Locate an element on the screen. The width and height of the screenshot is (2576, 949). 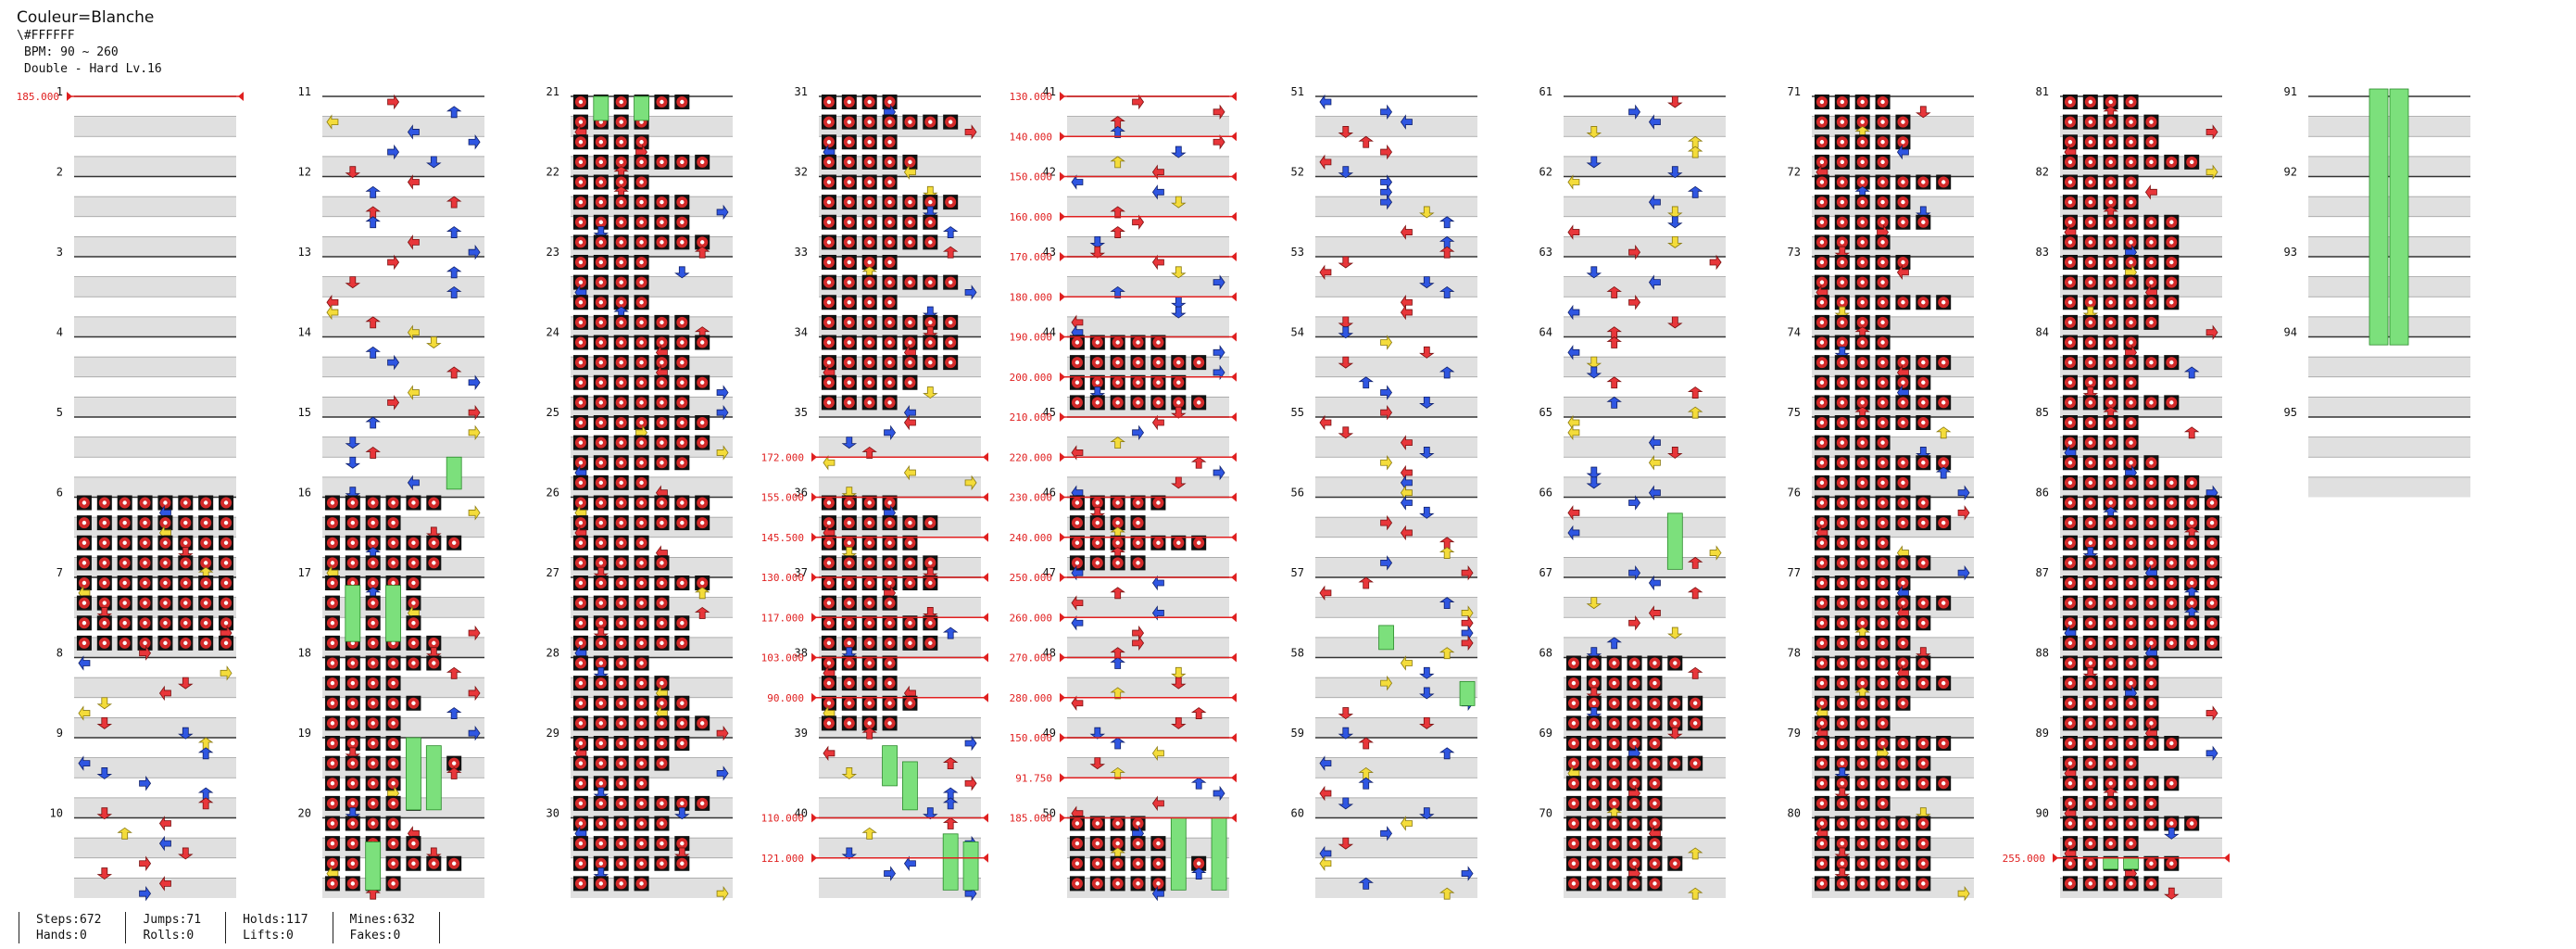
measure-block: 82 is located at coordinates (2129, 211).